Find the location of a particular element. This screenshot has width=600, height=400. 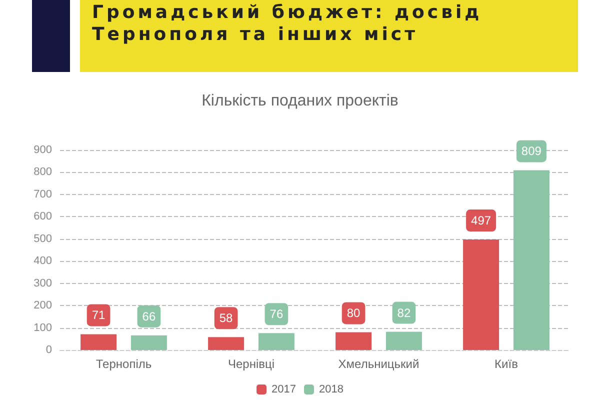

data-label: 80 is located at coordinates (353, 313).